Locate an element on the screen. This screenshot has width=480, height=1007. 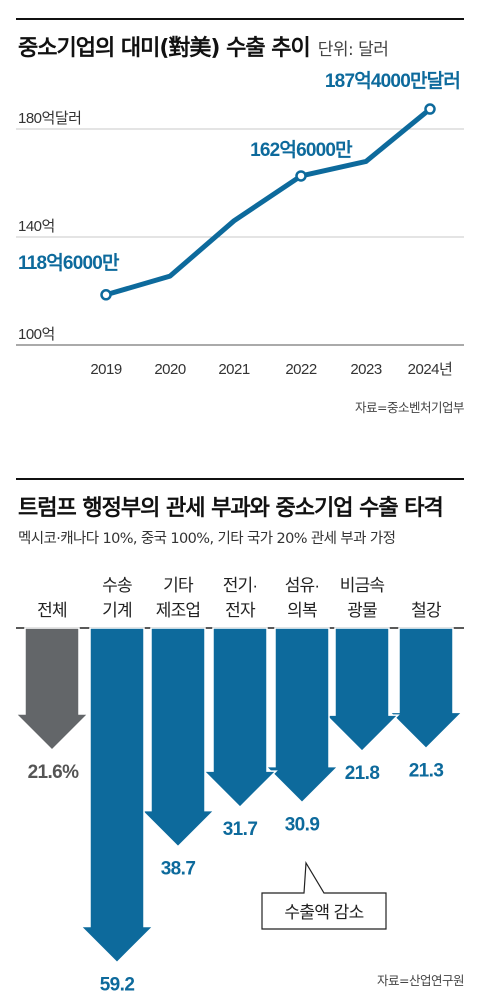
value-label-1: 59.2 is located at coordinates (117, 984).